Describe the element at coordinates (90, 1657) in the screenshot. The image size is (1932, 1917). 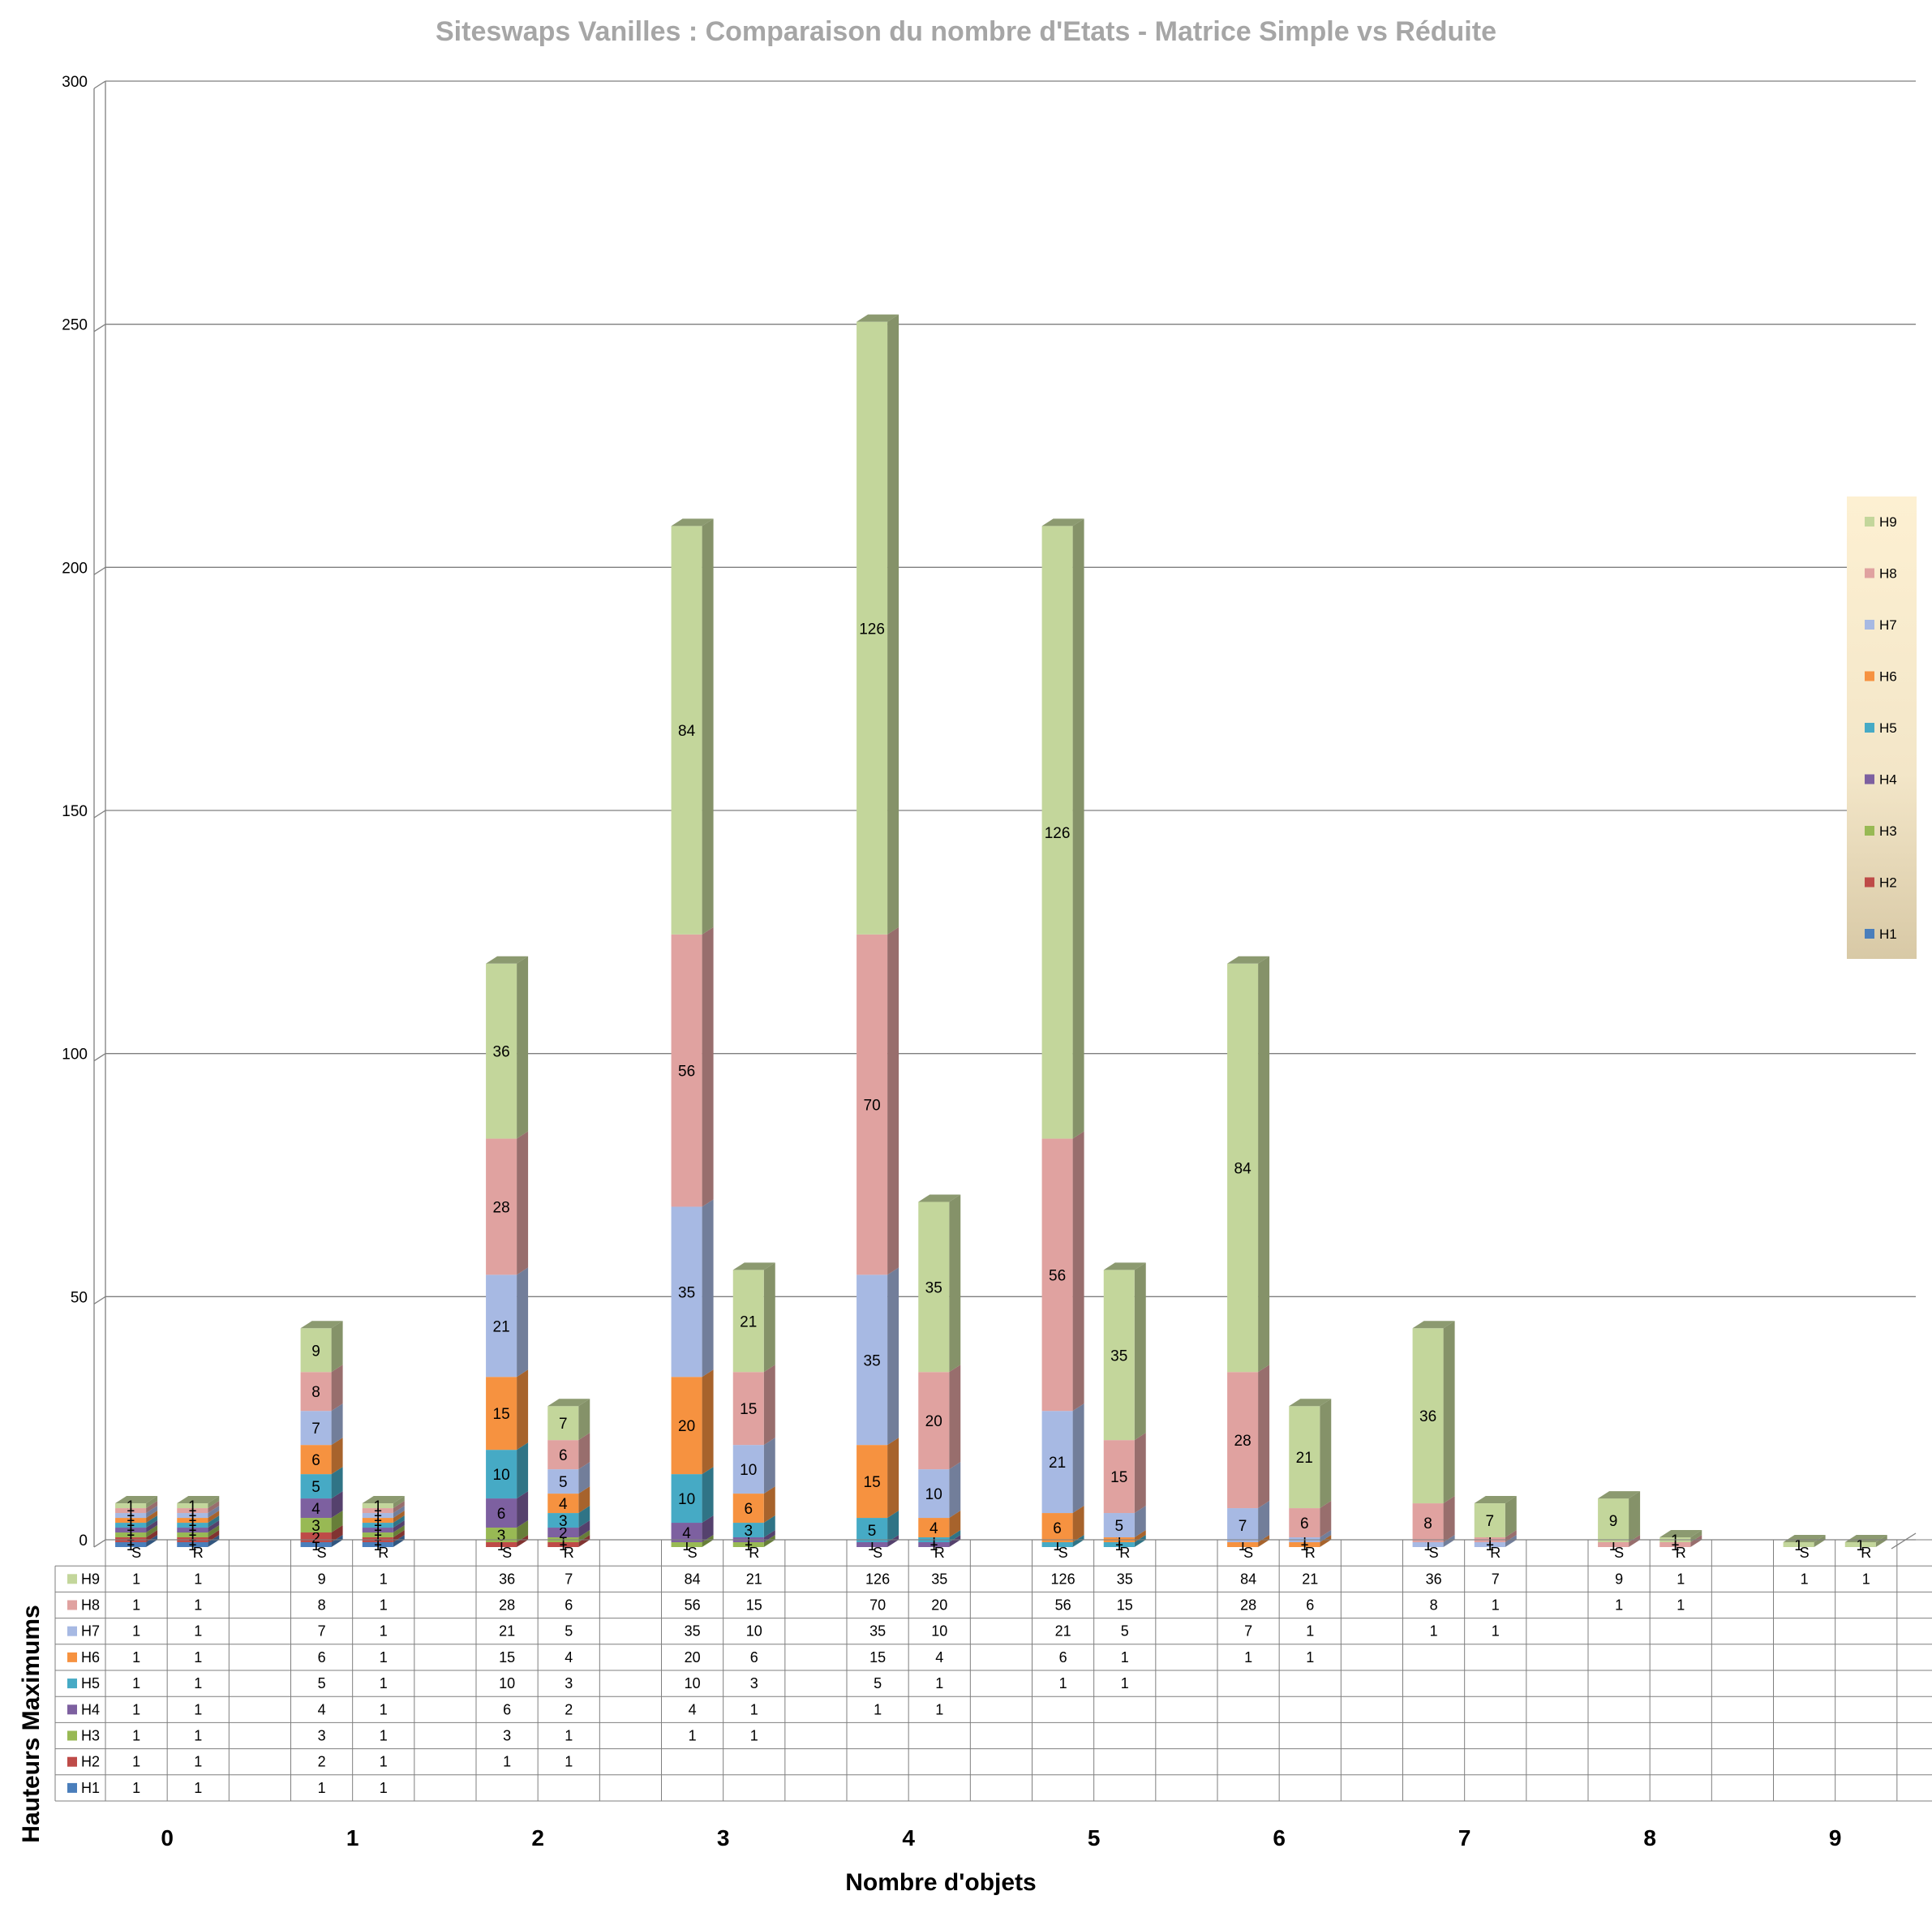
I see `table-row-label: H6` at that location.